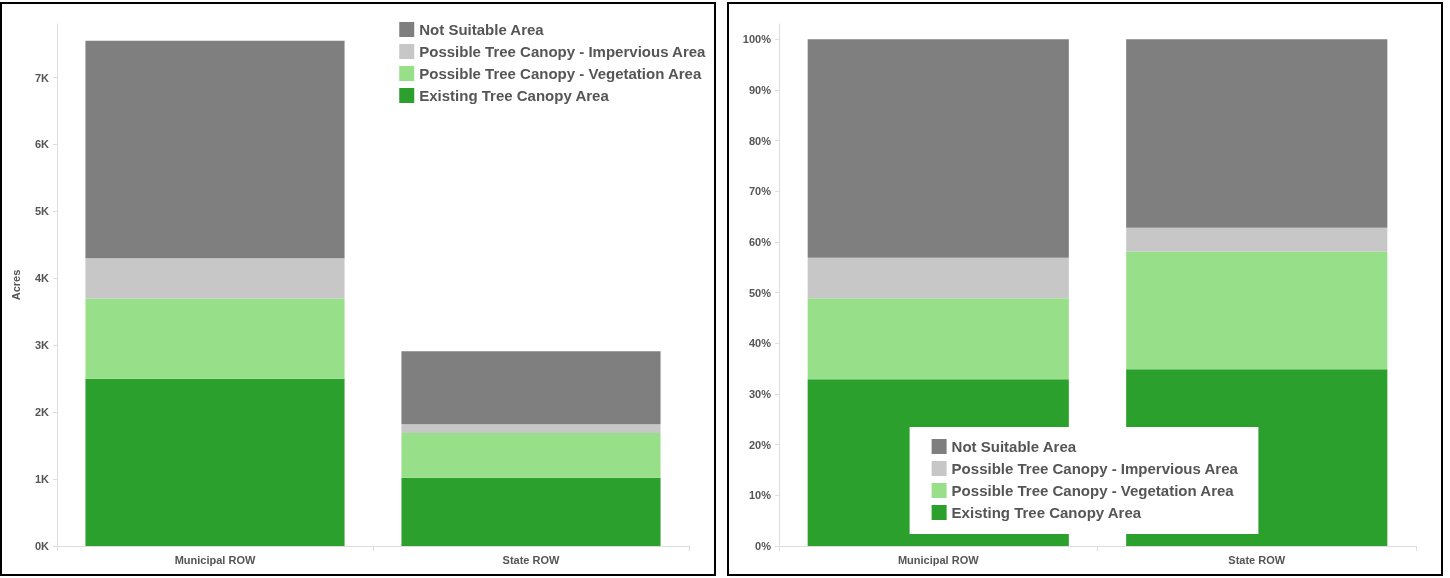  What do you see at coordinates (760, 393) in the screenshot?
I see `y-tick-label: 30%` at bounding box center [760, 393].